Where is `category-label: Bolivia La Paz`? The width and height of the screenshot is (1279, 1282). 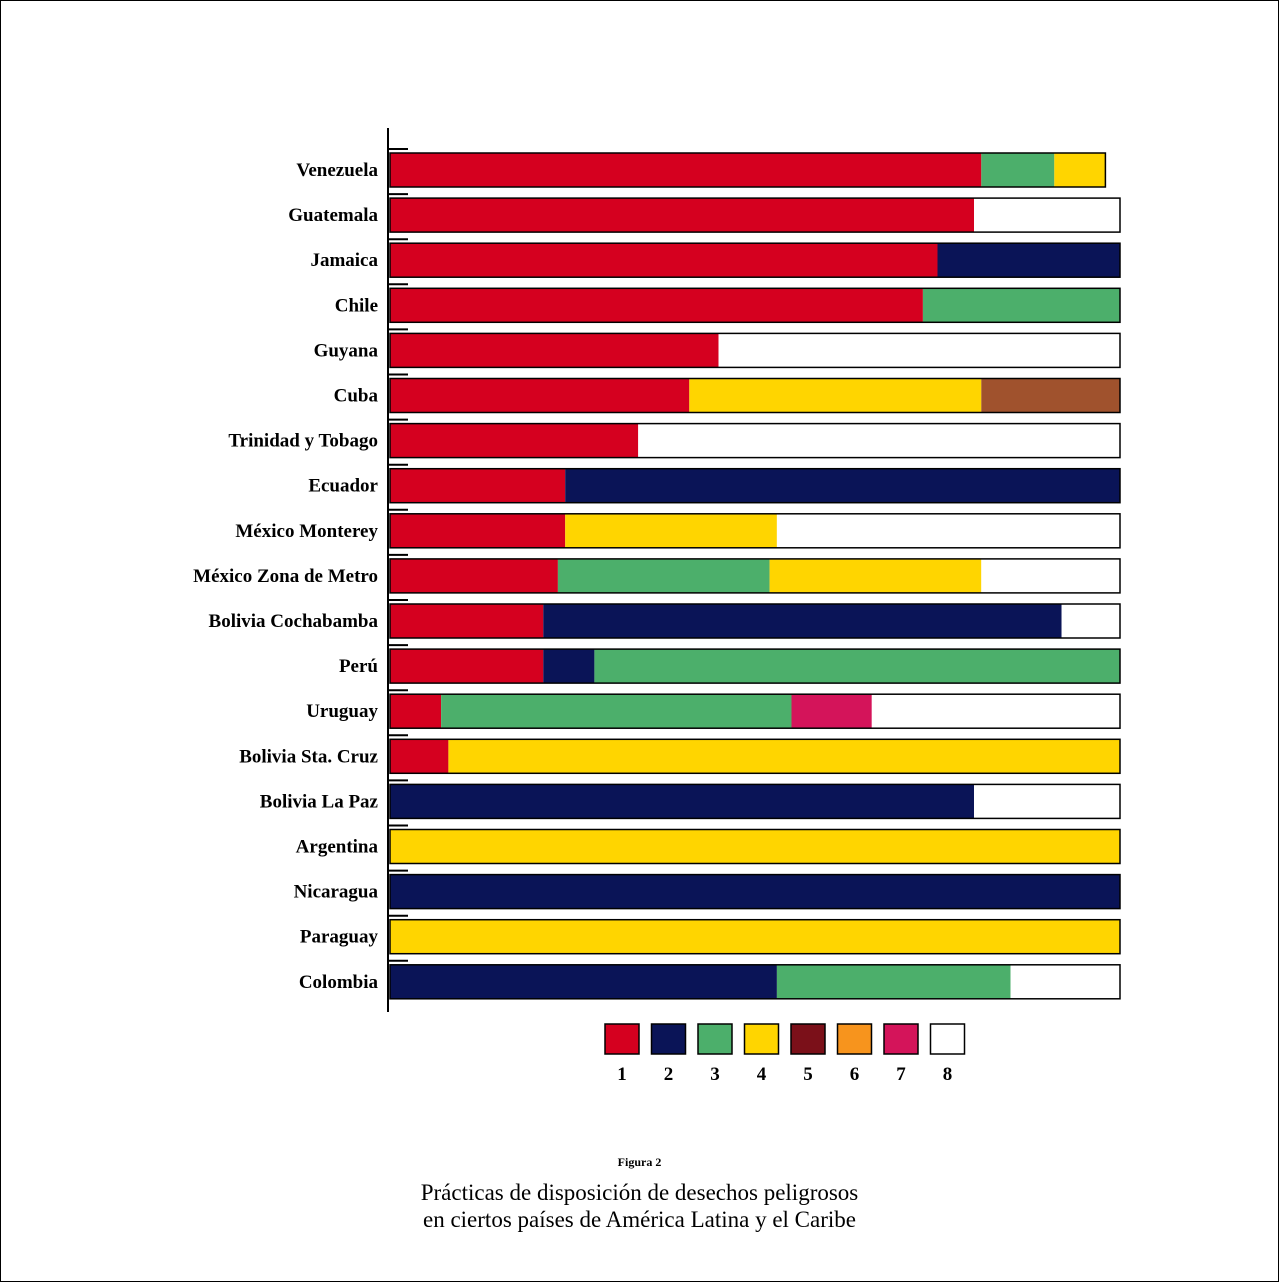 category-label: Bolivia La Paz is located at coordinates (319, 801).